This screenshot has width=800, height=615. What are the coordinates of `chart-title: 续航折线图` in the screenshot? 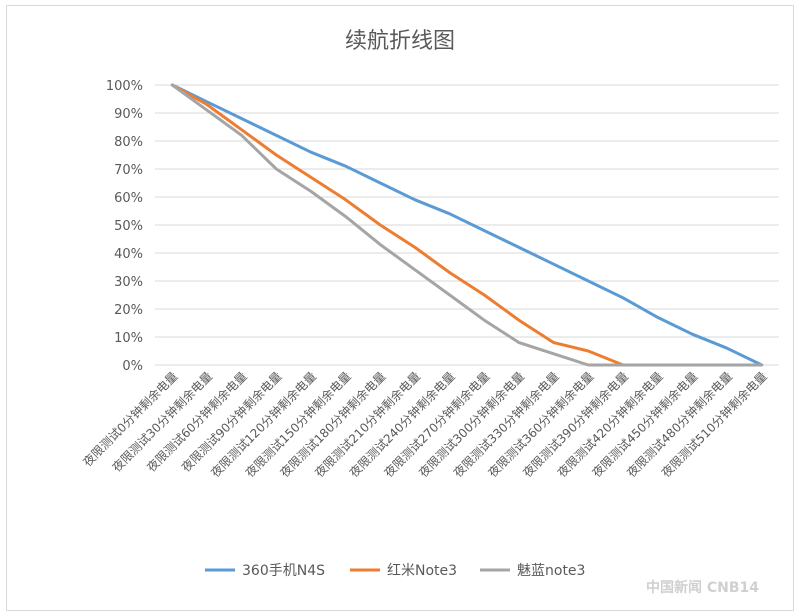 It's located at (400, 41).